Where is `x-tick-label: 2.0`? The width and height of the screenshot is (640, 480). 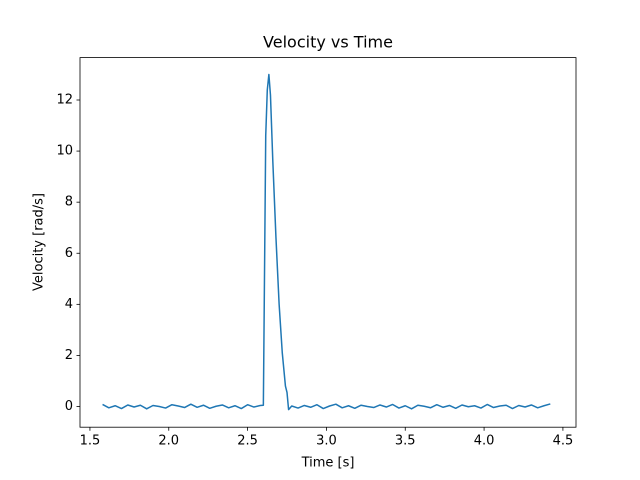 x-tick-label: 2.0 is located at coordinates (168, 441).